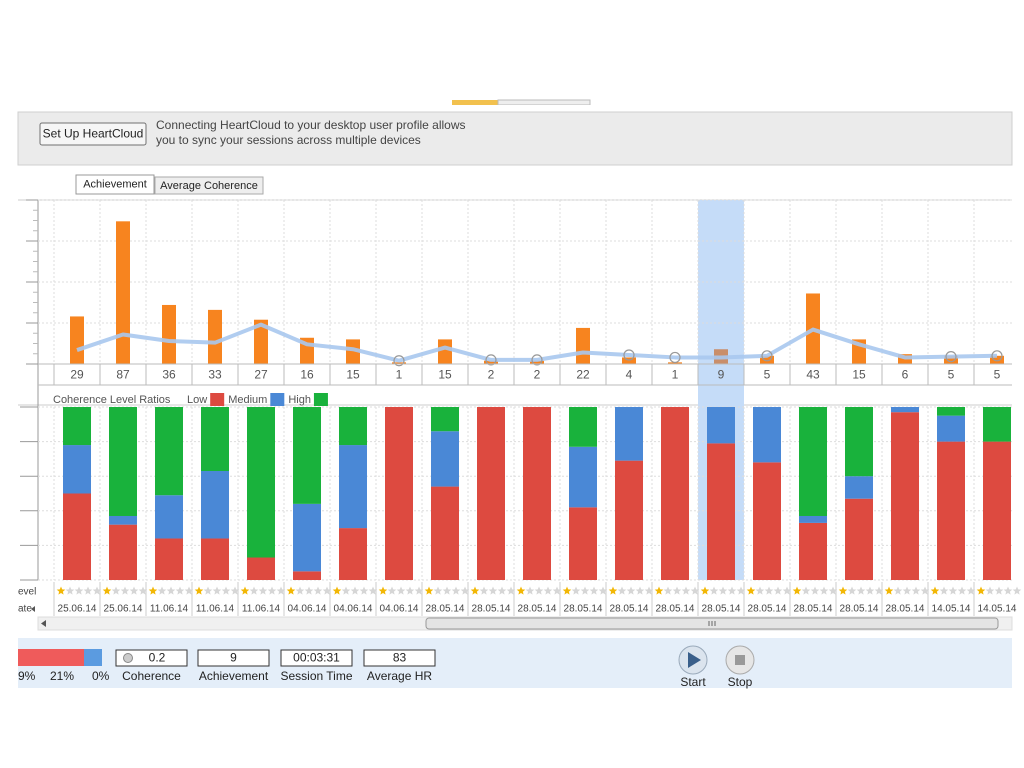  I want to click on scroll-left-arrow, so click(43, 623).